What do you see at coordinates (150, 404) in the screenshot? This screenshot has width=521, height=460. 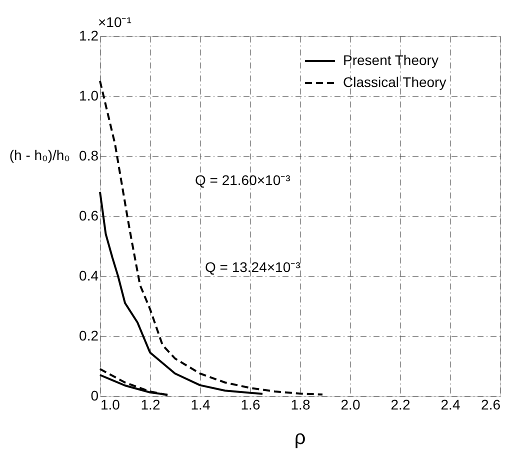 I see `x-tick-label: 1.2` at bounding box center [150, 404].